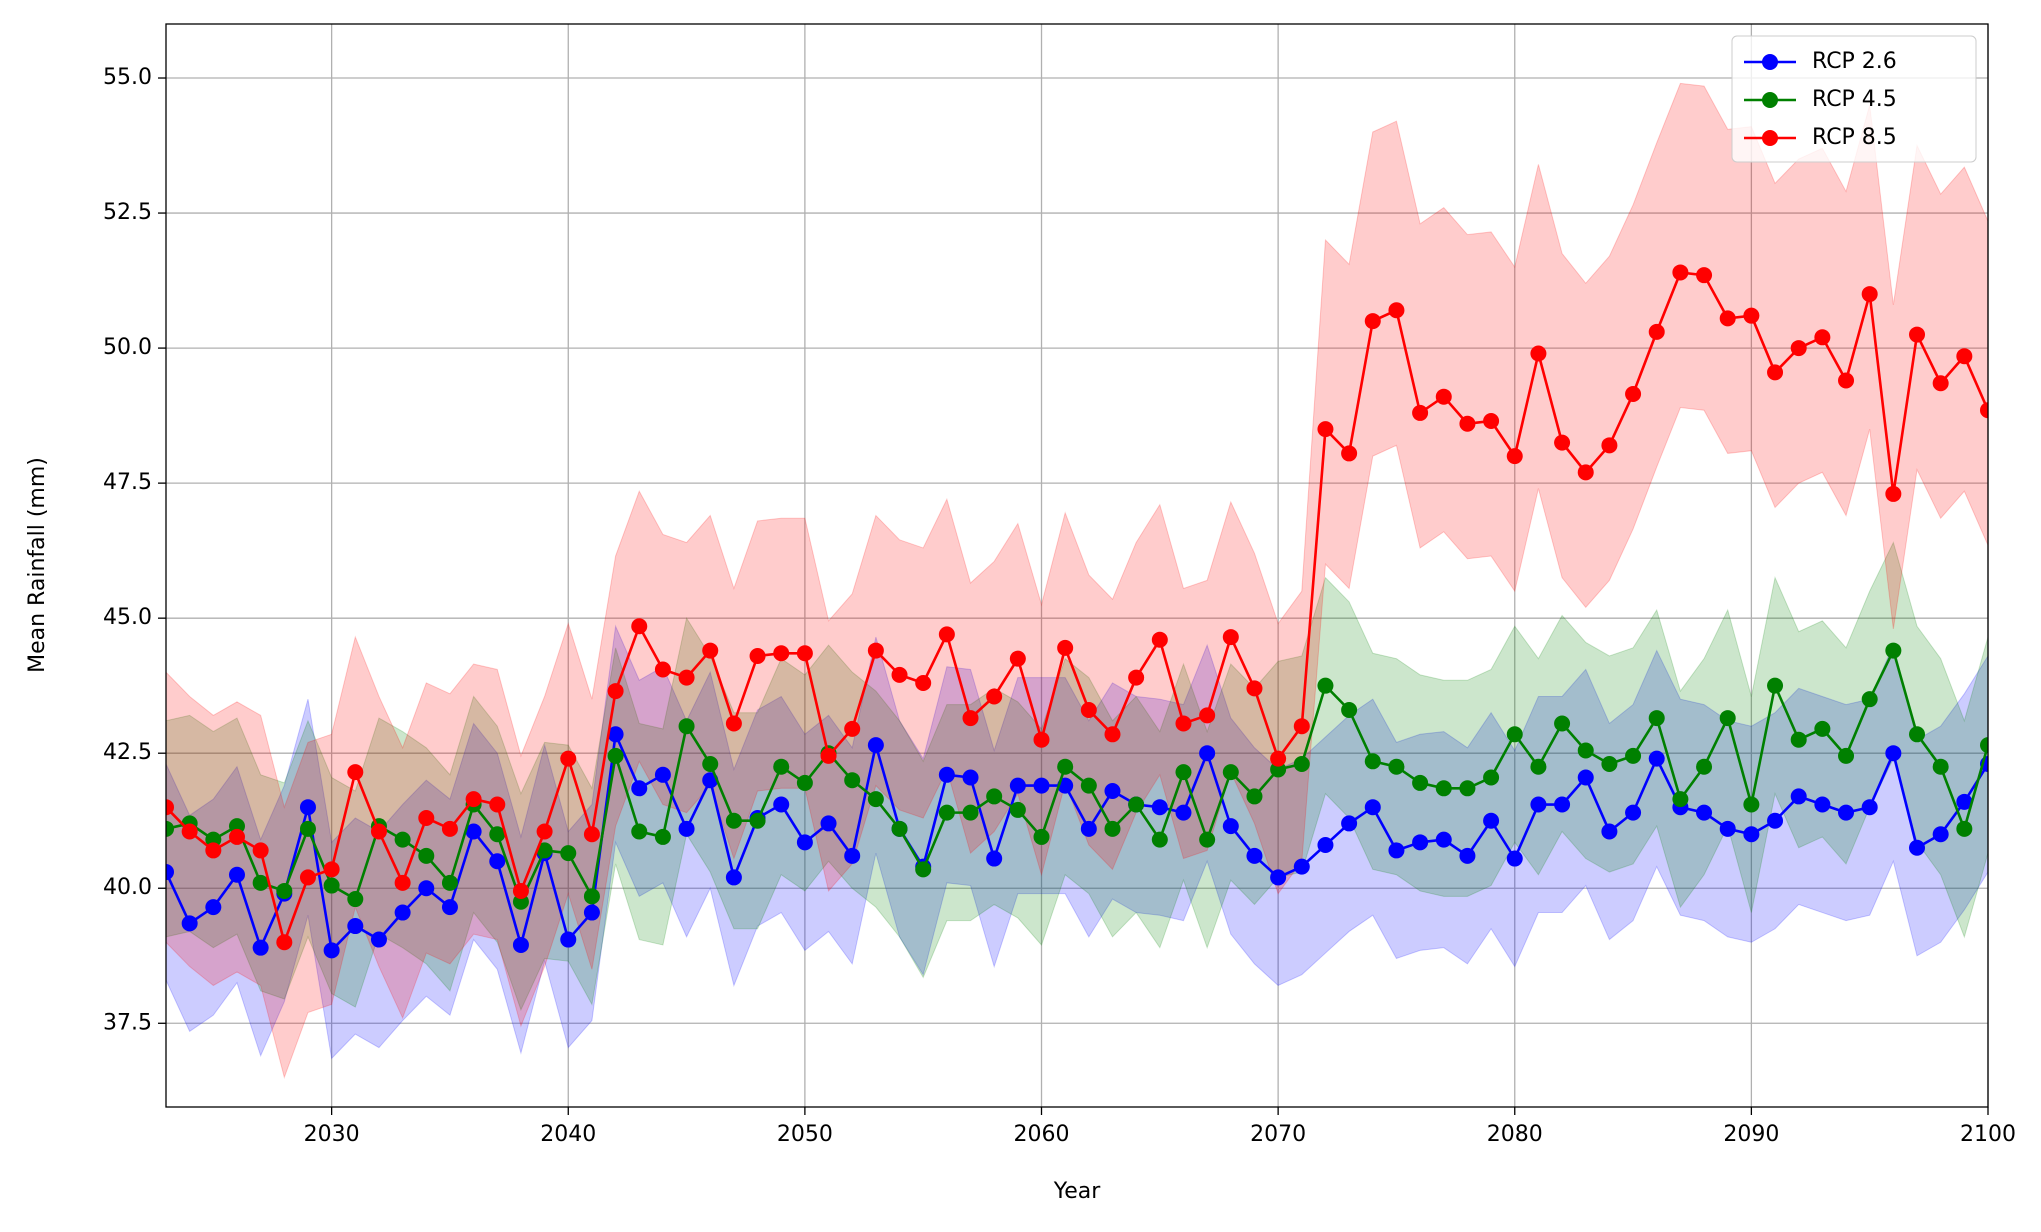 Image resolution: width=2041 pixels, height=1232 pixels. Describe the element at coordinates (1988, 1134) in the screenshot. I see `x-tick-label: 2100` at that location.